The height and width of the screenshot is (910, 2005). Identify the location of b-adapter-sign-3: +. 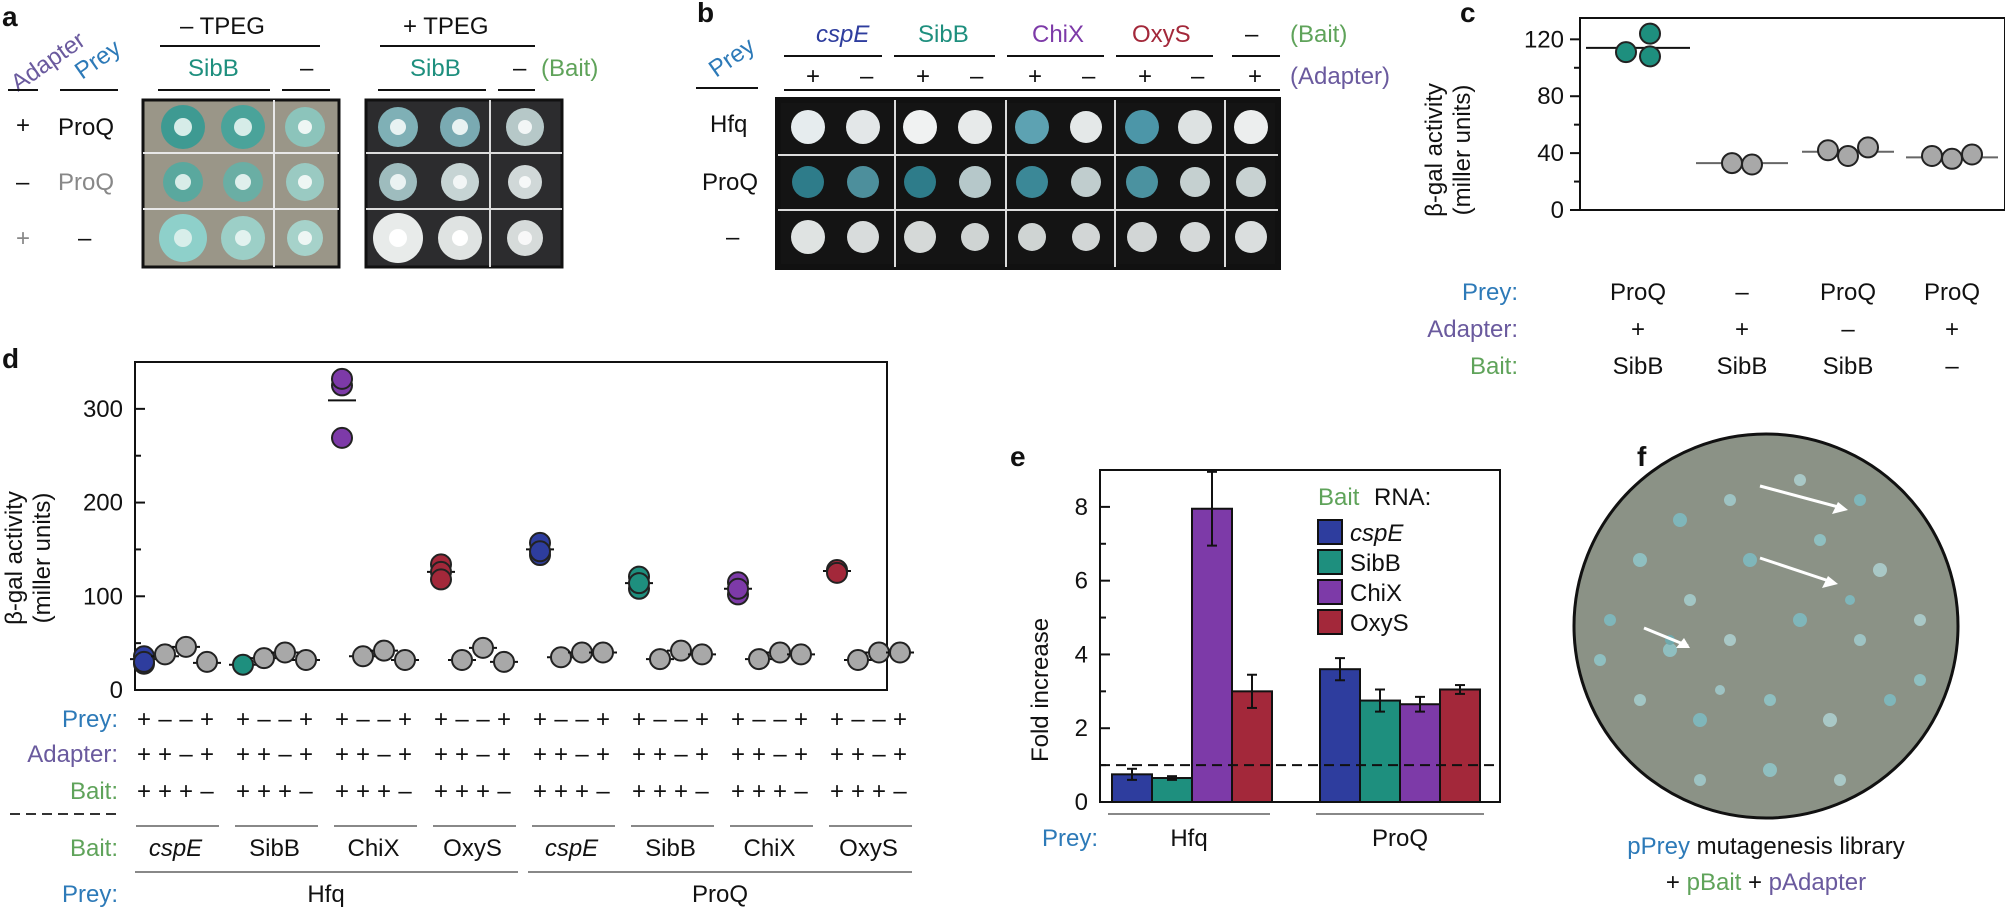
(923, 76).